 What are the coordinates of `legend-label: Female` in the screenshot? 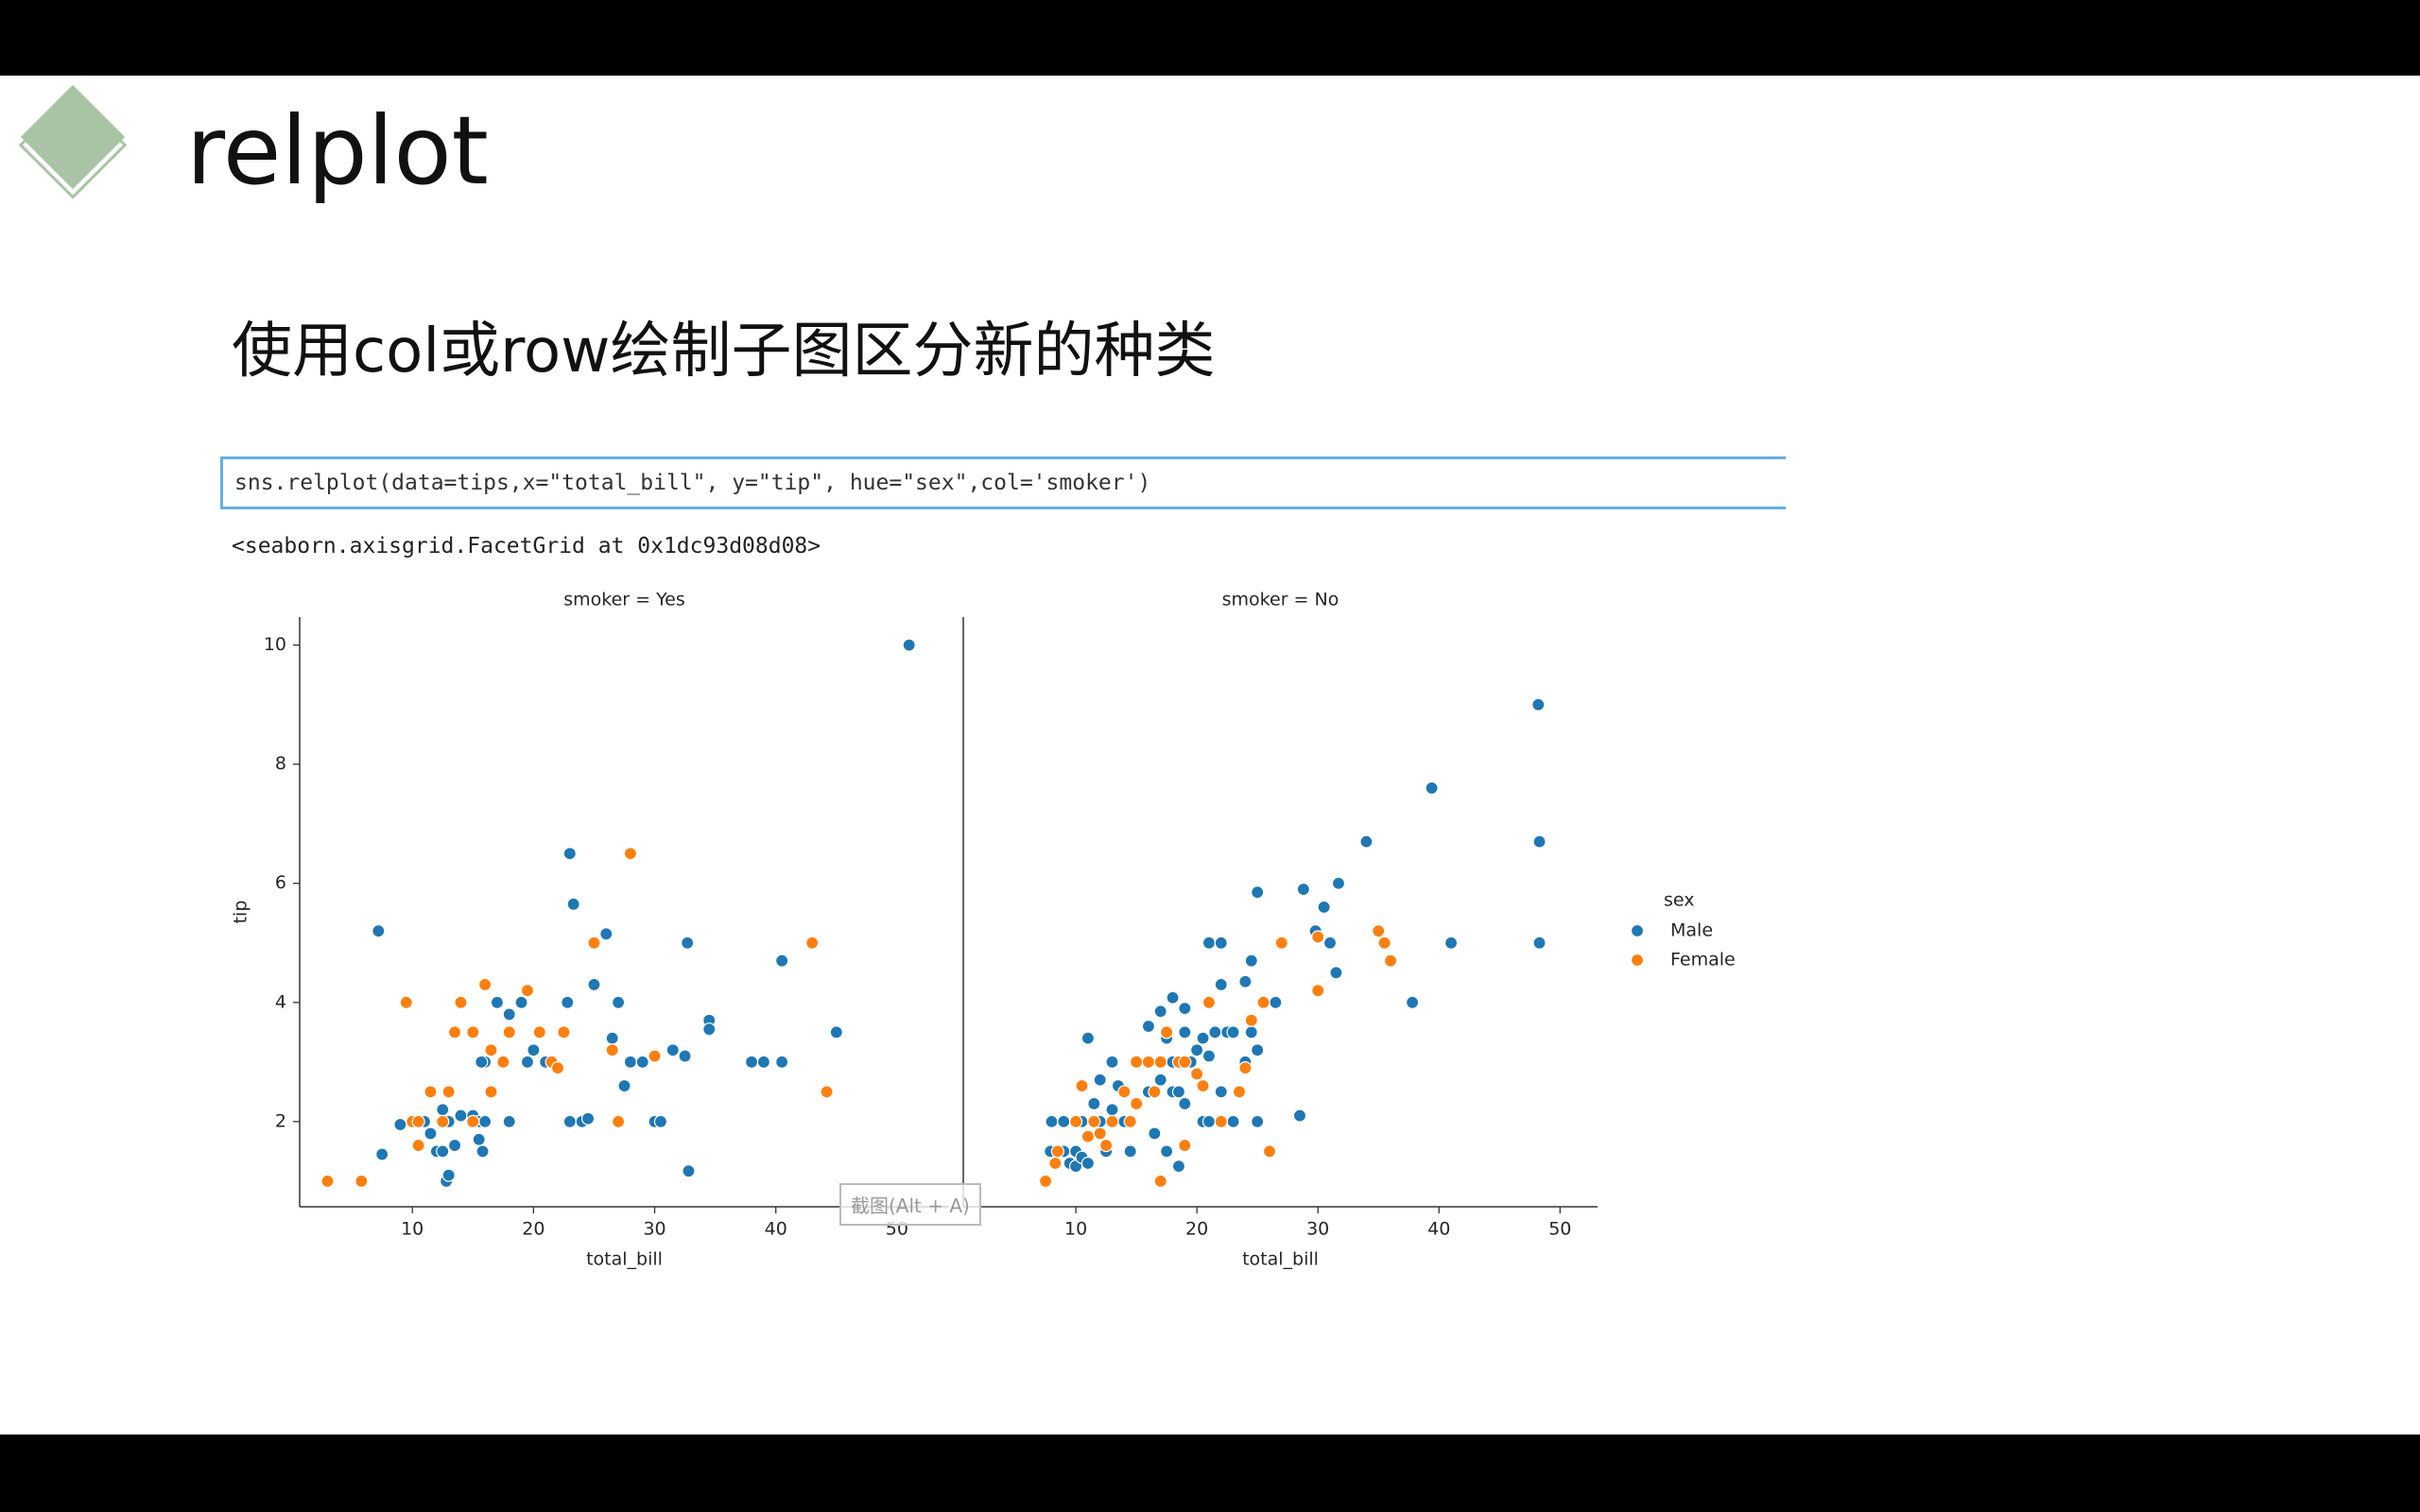 It's located at (1703, 960).